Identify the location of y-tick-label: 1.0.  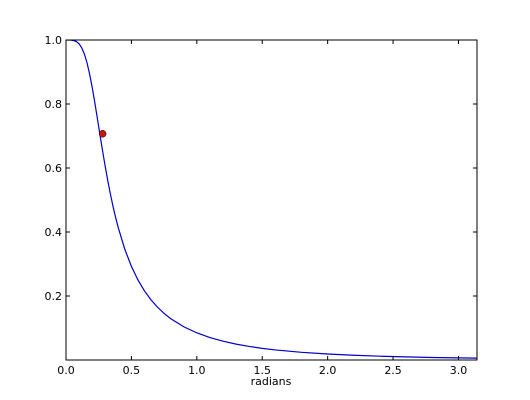
(54, 40).